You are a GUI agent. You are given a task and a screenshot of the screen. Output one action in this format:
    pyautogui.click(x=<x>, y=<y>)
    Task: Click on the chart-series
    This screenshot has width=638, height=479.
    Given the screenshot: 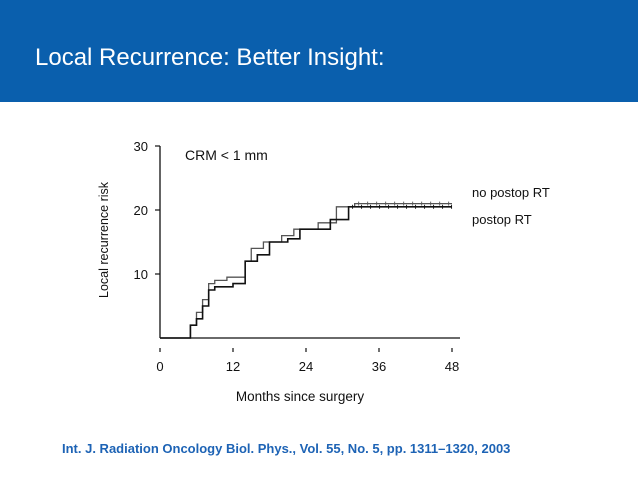 What is the action you would take?
    pyautogui.click(x=306, y=270)
    